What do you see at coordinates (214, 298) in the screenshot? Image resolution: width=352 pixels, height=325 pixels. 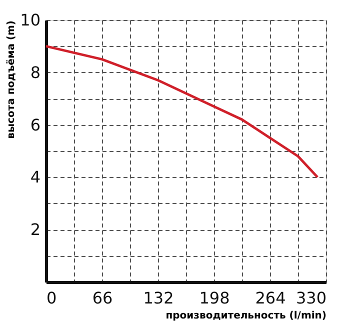 I see `x-tick-label: 198` at bounding box center [214, 298].